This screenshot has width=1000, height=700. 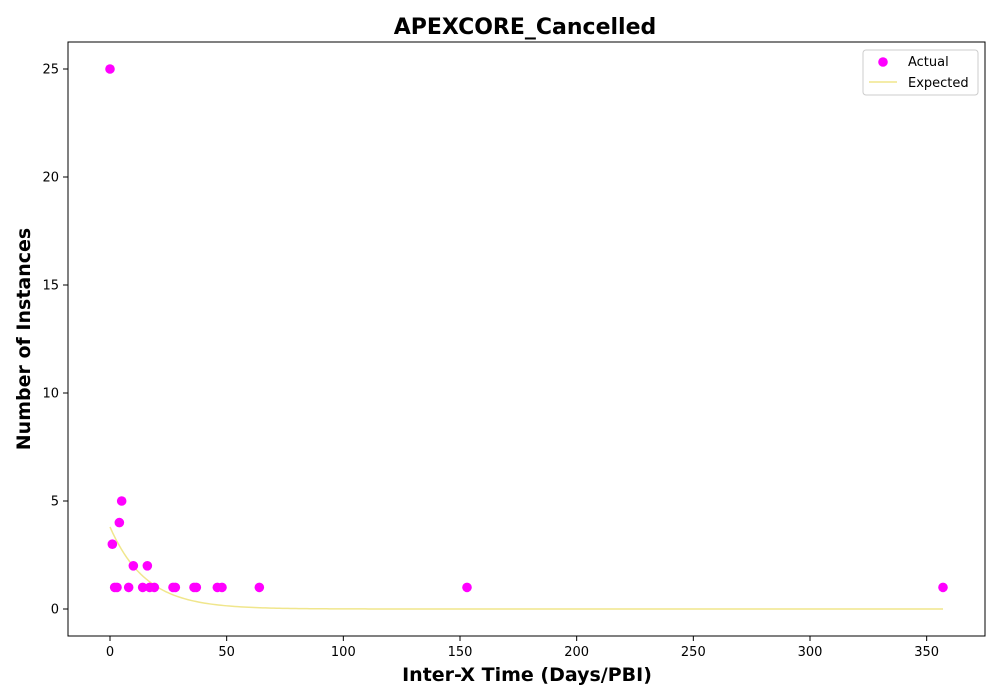 I want to click on y-tick-label: 20, so click(x=50, y=178).